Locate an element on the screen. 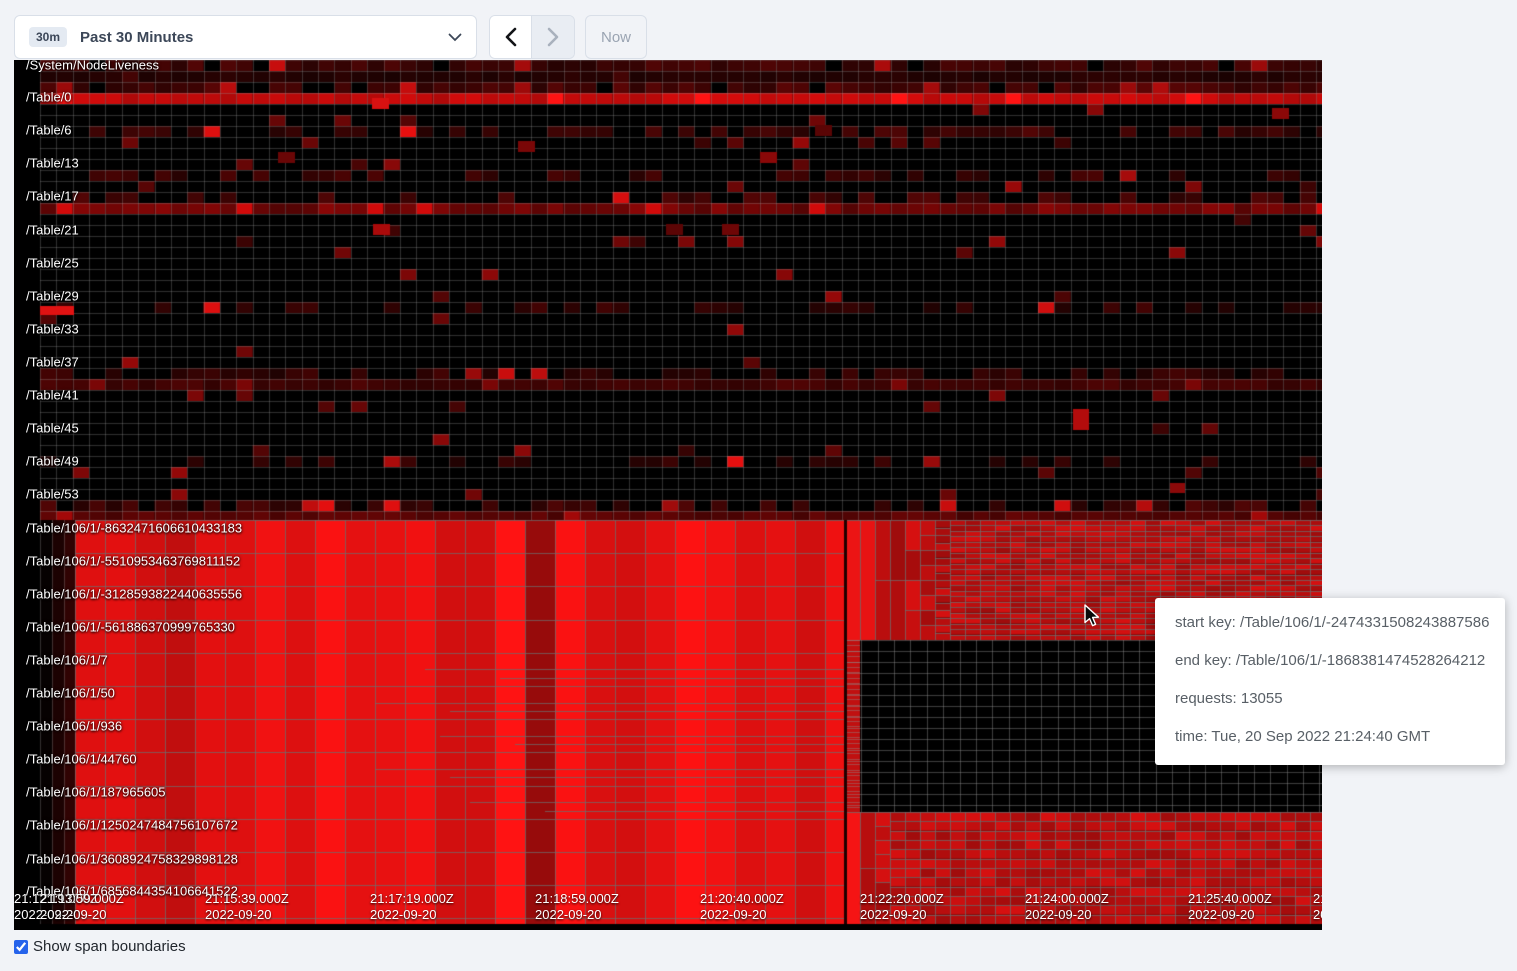  chevron-right-icon is located at coordinates (552, 37).